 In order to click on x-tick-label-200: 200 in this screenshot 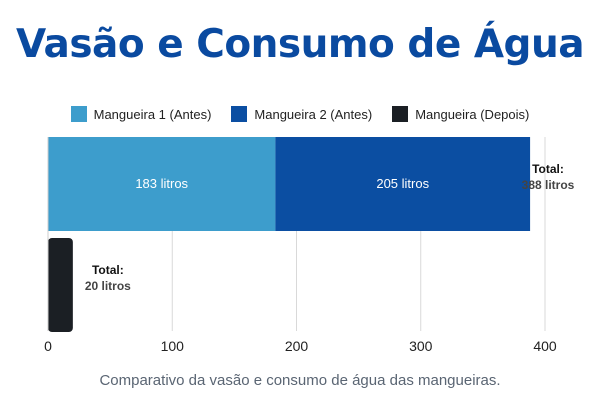, I will do `click(297, 346)`.